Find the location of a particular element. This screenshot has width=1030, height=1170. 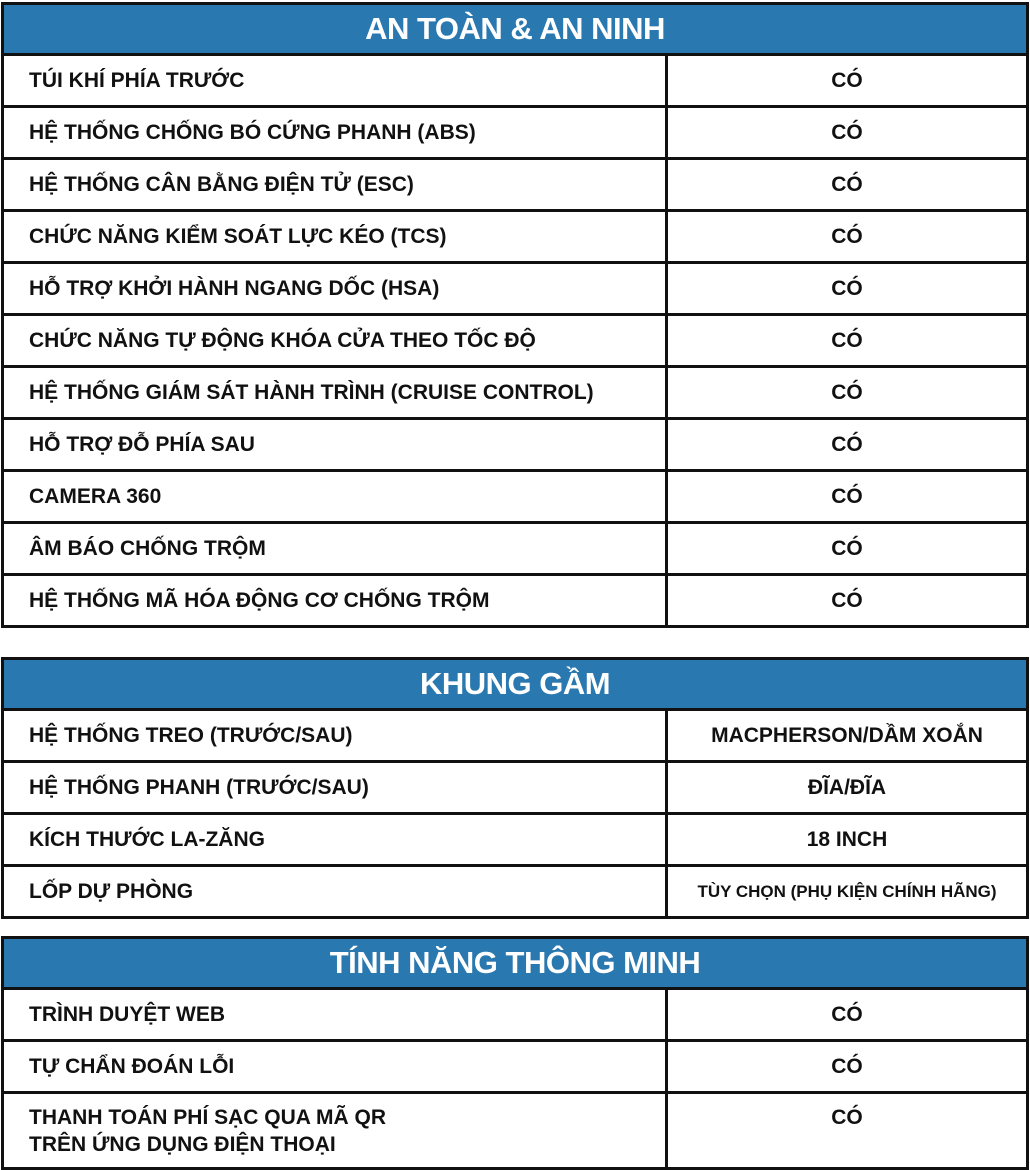

spec-label: HỆ THỐNG PHANH (TRƯỚC/SAU) is located at coordinates (336, 787).